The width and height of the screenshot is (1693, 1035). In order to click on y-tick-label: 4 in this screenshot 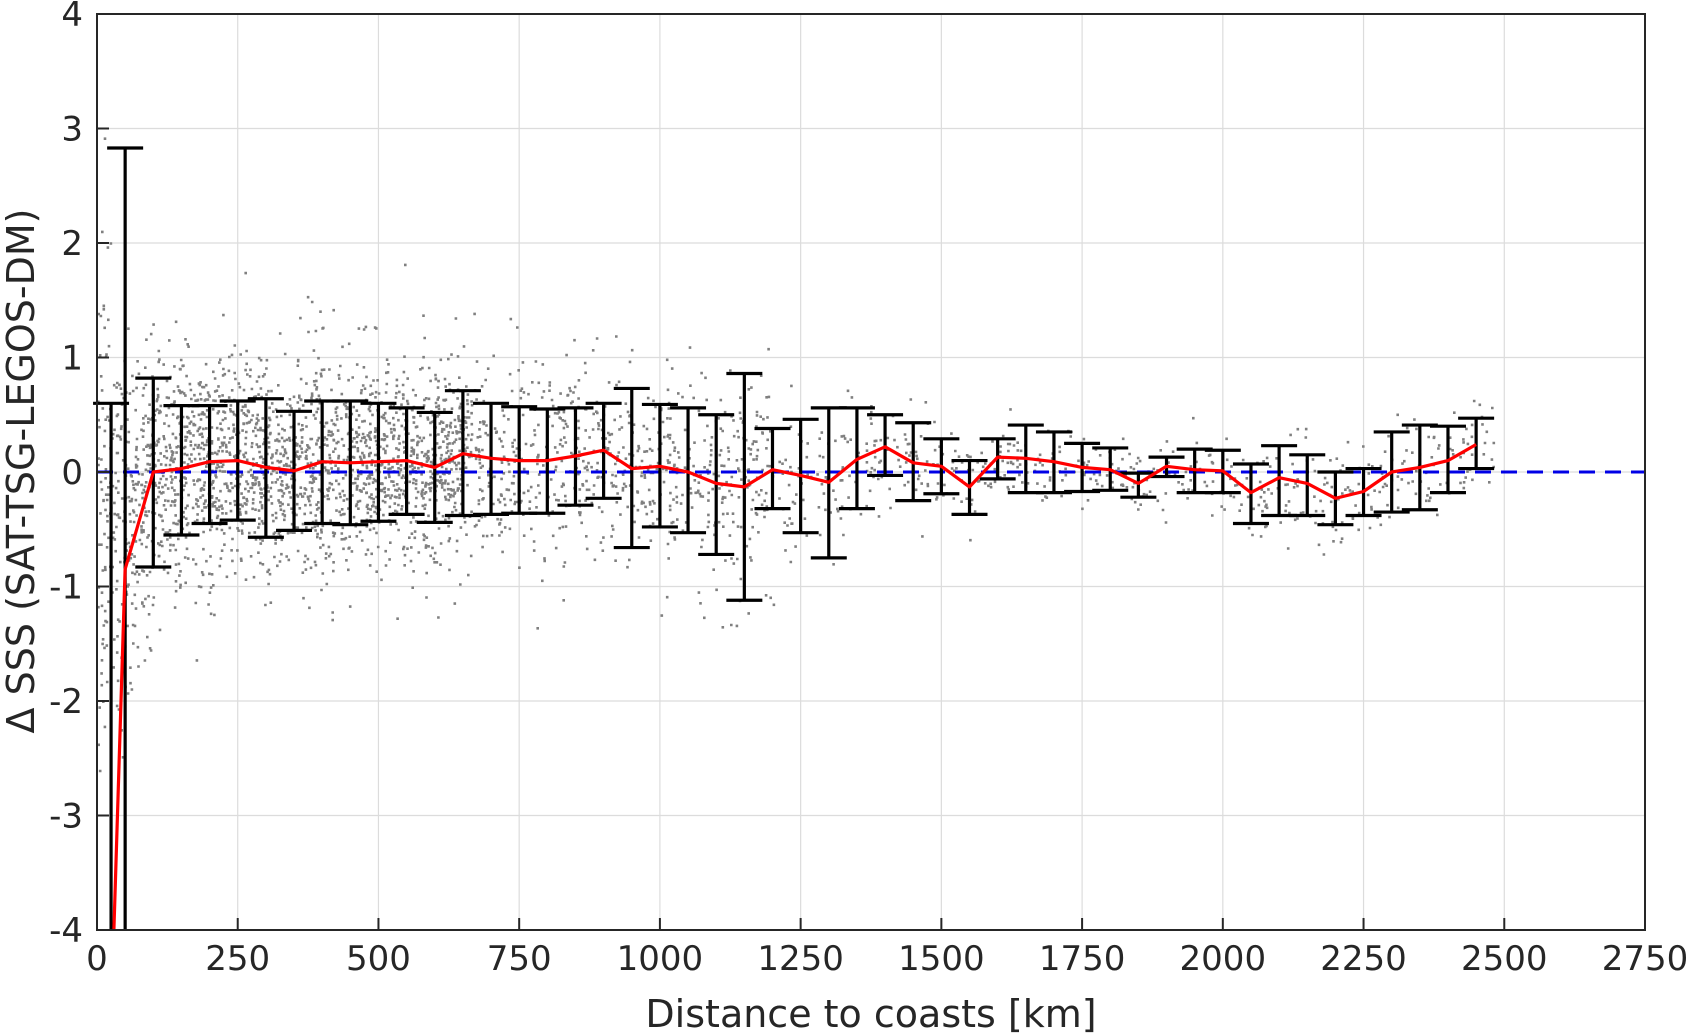, I will do `click(72, 17)`.